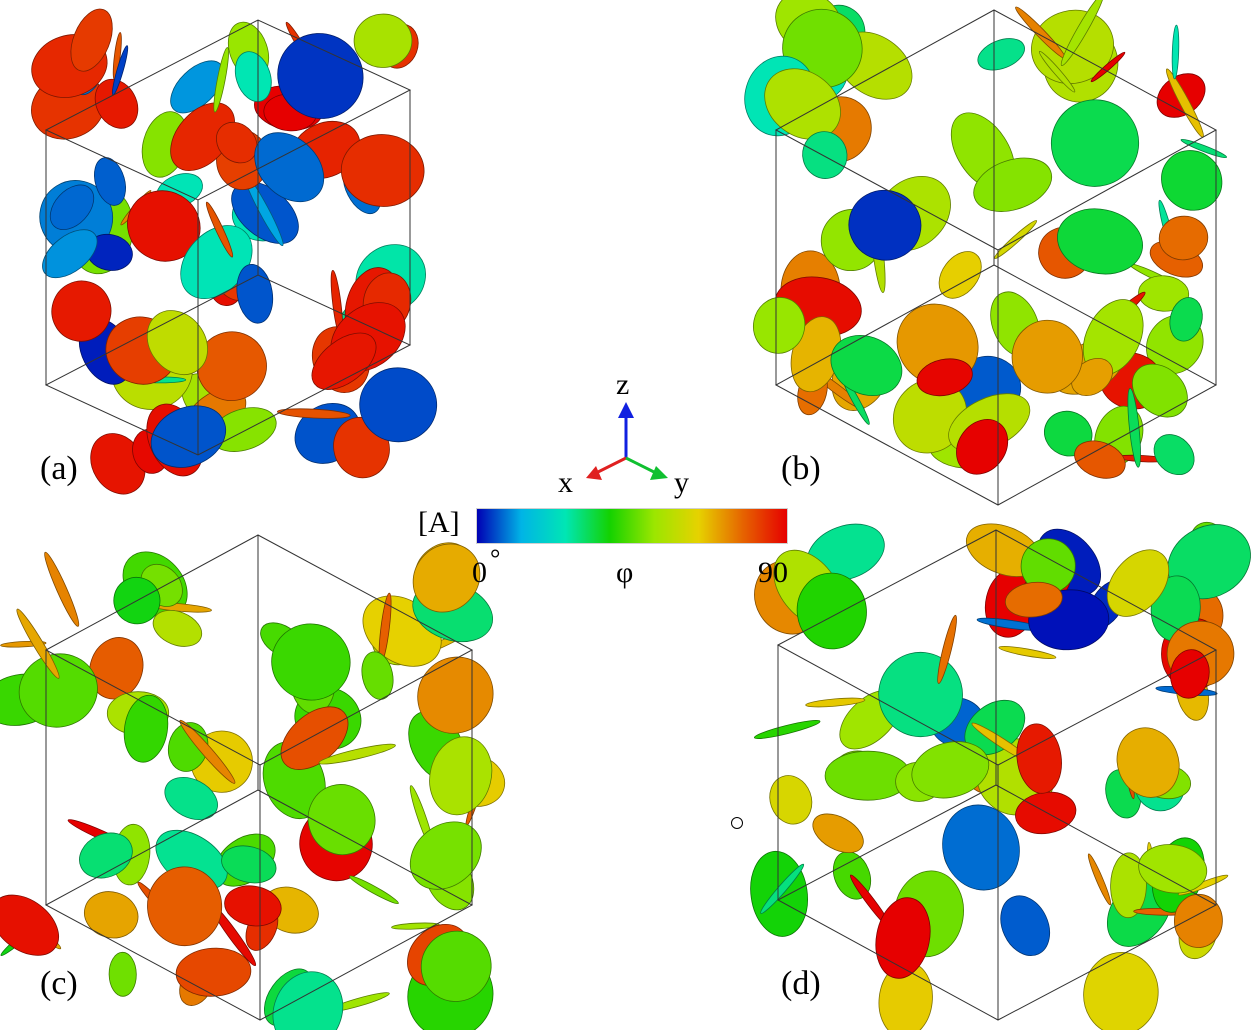  What do you see at coordinates (773, 572) in the screenshot?
I see `colorbar-max-label: 90` at bounding box center [773, 572].